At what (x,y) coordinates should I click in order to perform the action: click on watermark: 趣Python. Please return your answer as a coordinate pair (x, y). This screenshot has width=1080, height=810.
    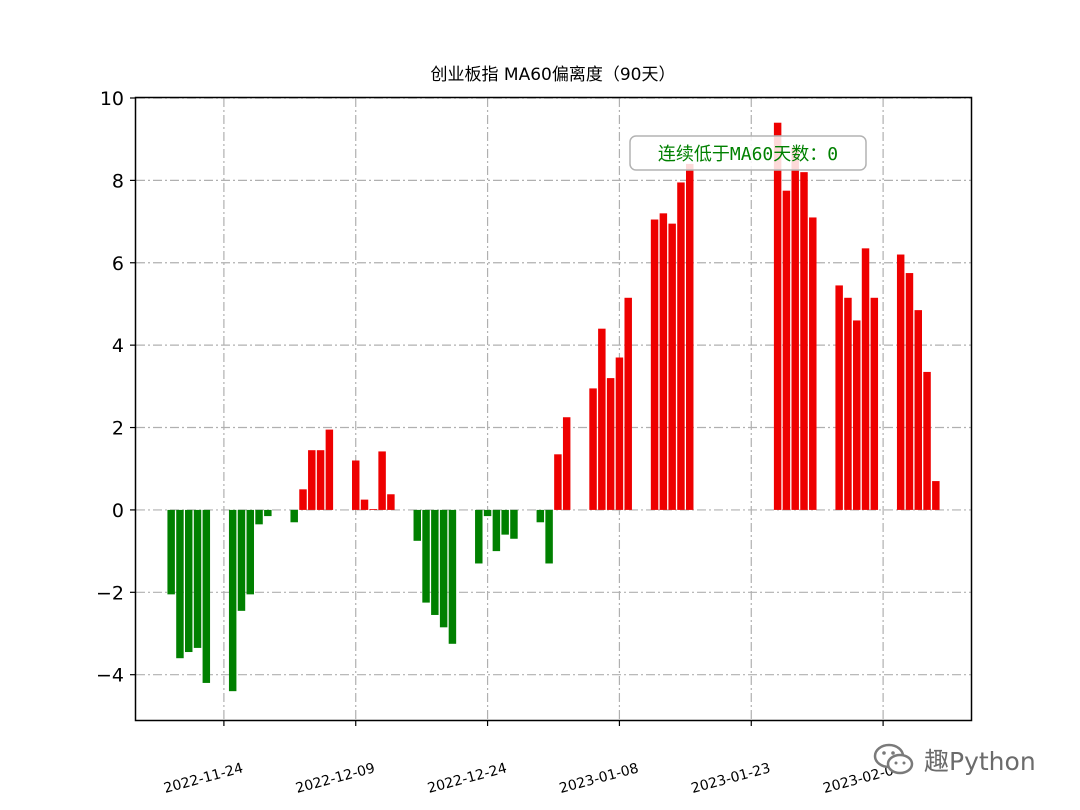
    Looking at the image, I should click on (954, 760).